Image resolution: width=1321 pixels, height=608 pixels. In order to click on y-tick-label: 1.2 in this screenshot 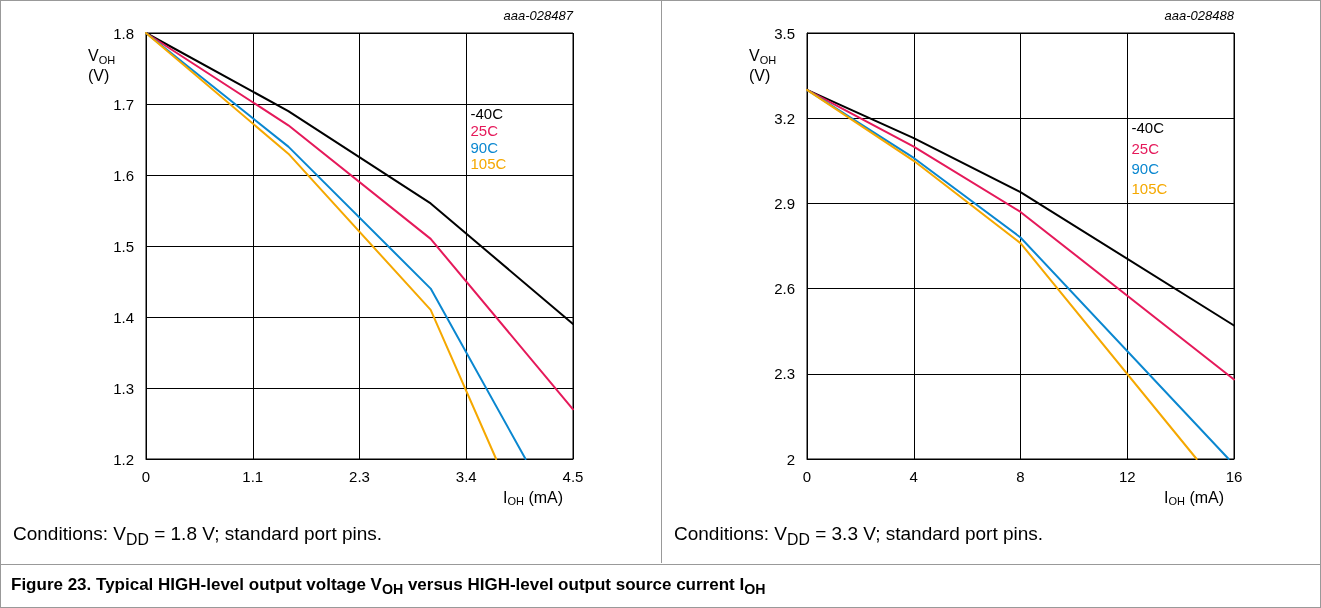, I will do `click(123, 459)`.